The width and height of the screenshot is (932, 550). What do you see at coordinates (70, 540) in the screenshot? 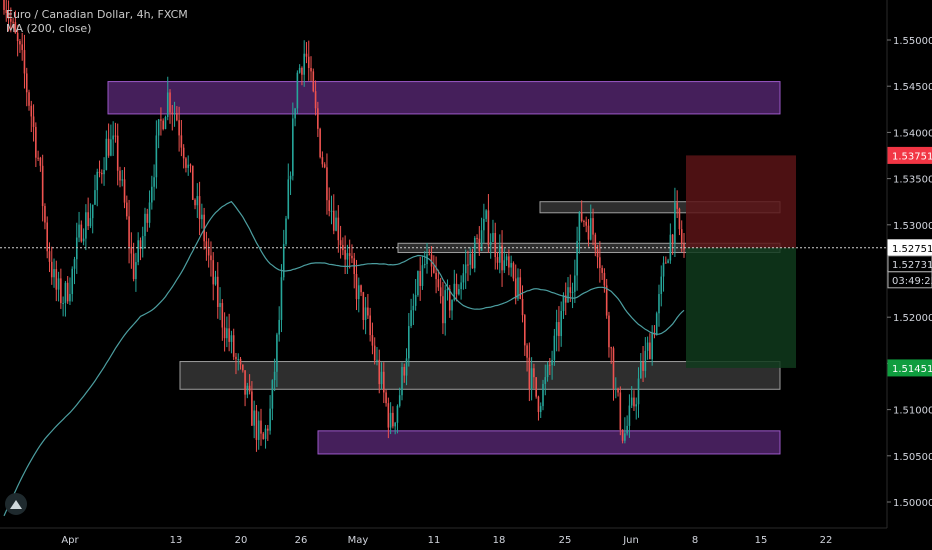
I see `x-tick-label: Apr` at bounding box center [70, 540].